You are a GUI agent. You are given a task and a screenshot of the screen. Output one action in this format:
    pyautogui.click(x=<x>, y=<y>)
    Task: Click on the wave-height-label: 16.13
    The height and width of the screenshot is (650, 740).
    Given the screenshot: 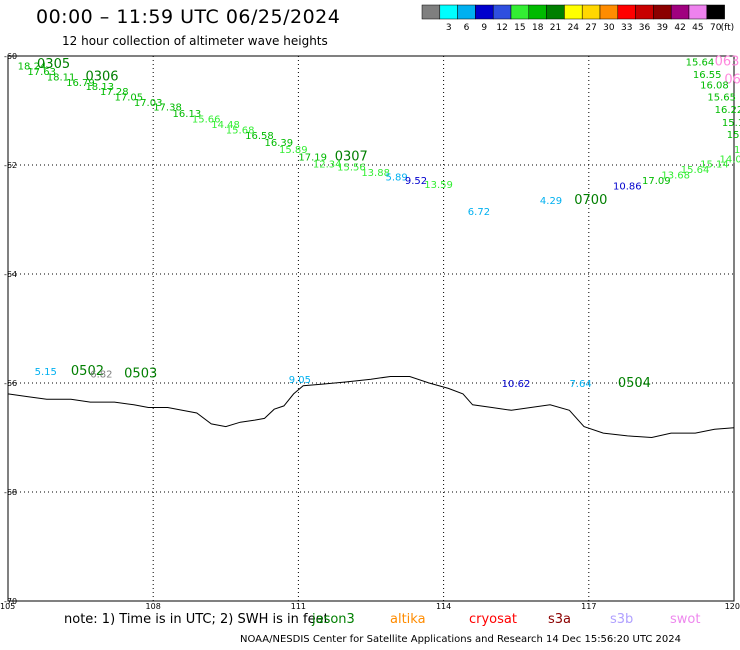 What is the action you would take?
    pyautogui.click(x=187, y=114)
    